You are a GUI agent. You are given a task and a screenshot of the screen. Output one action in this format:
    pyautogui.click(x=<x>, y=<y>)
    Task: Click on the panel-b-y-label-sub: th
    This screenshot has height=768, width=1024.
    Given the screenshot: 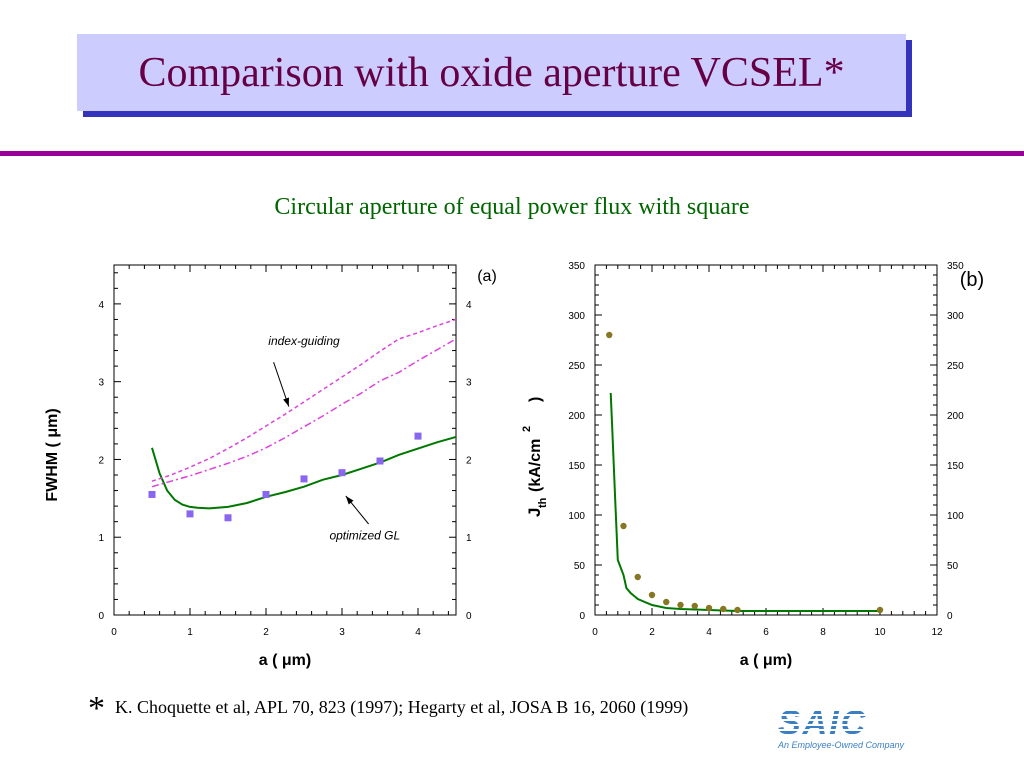 What is the action you would take?
    pyautogui.click(x=543, y=502)
    